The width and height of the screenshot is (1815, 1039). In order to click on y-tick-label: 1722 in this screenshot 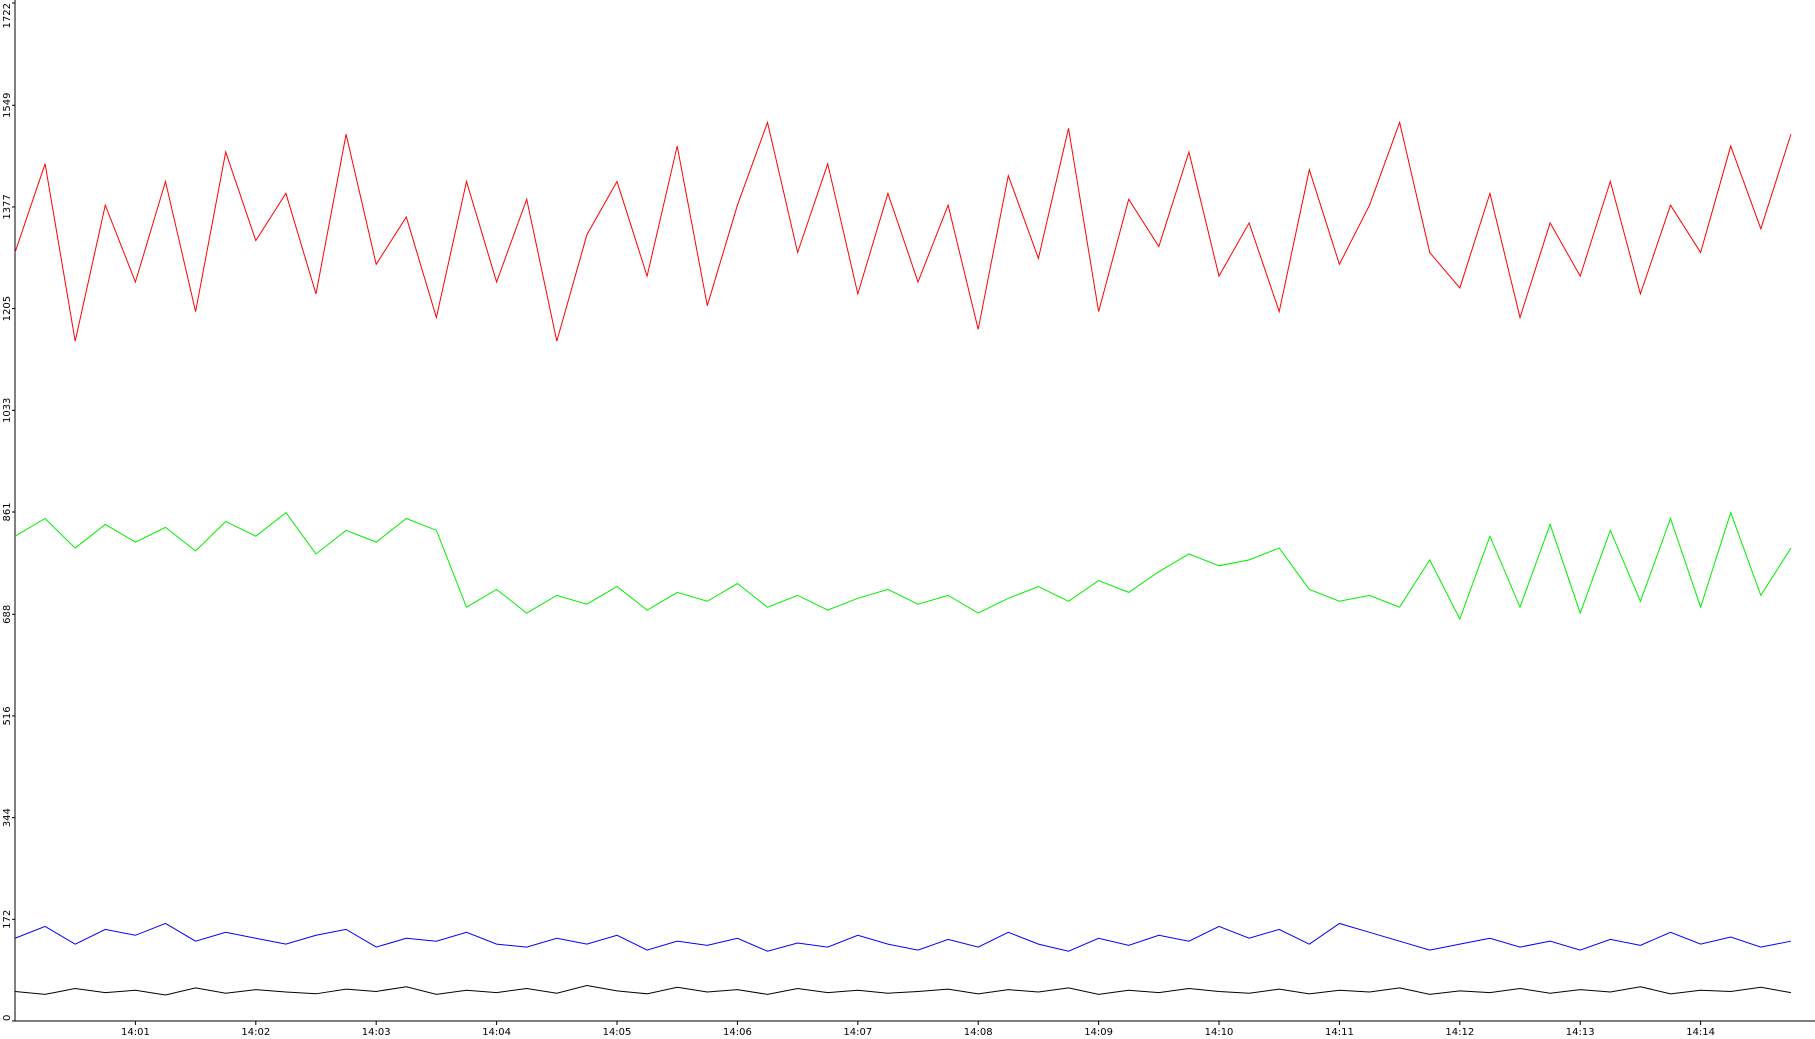, I will do `click(7, 15)`.